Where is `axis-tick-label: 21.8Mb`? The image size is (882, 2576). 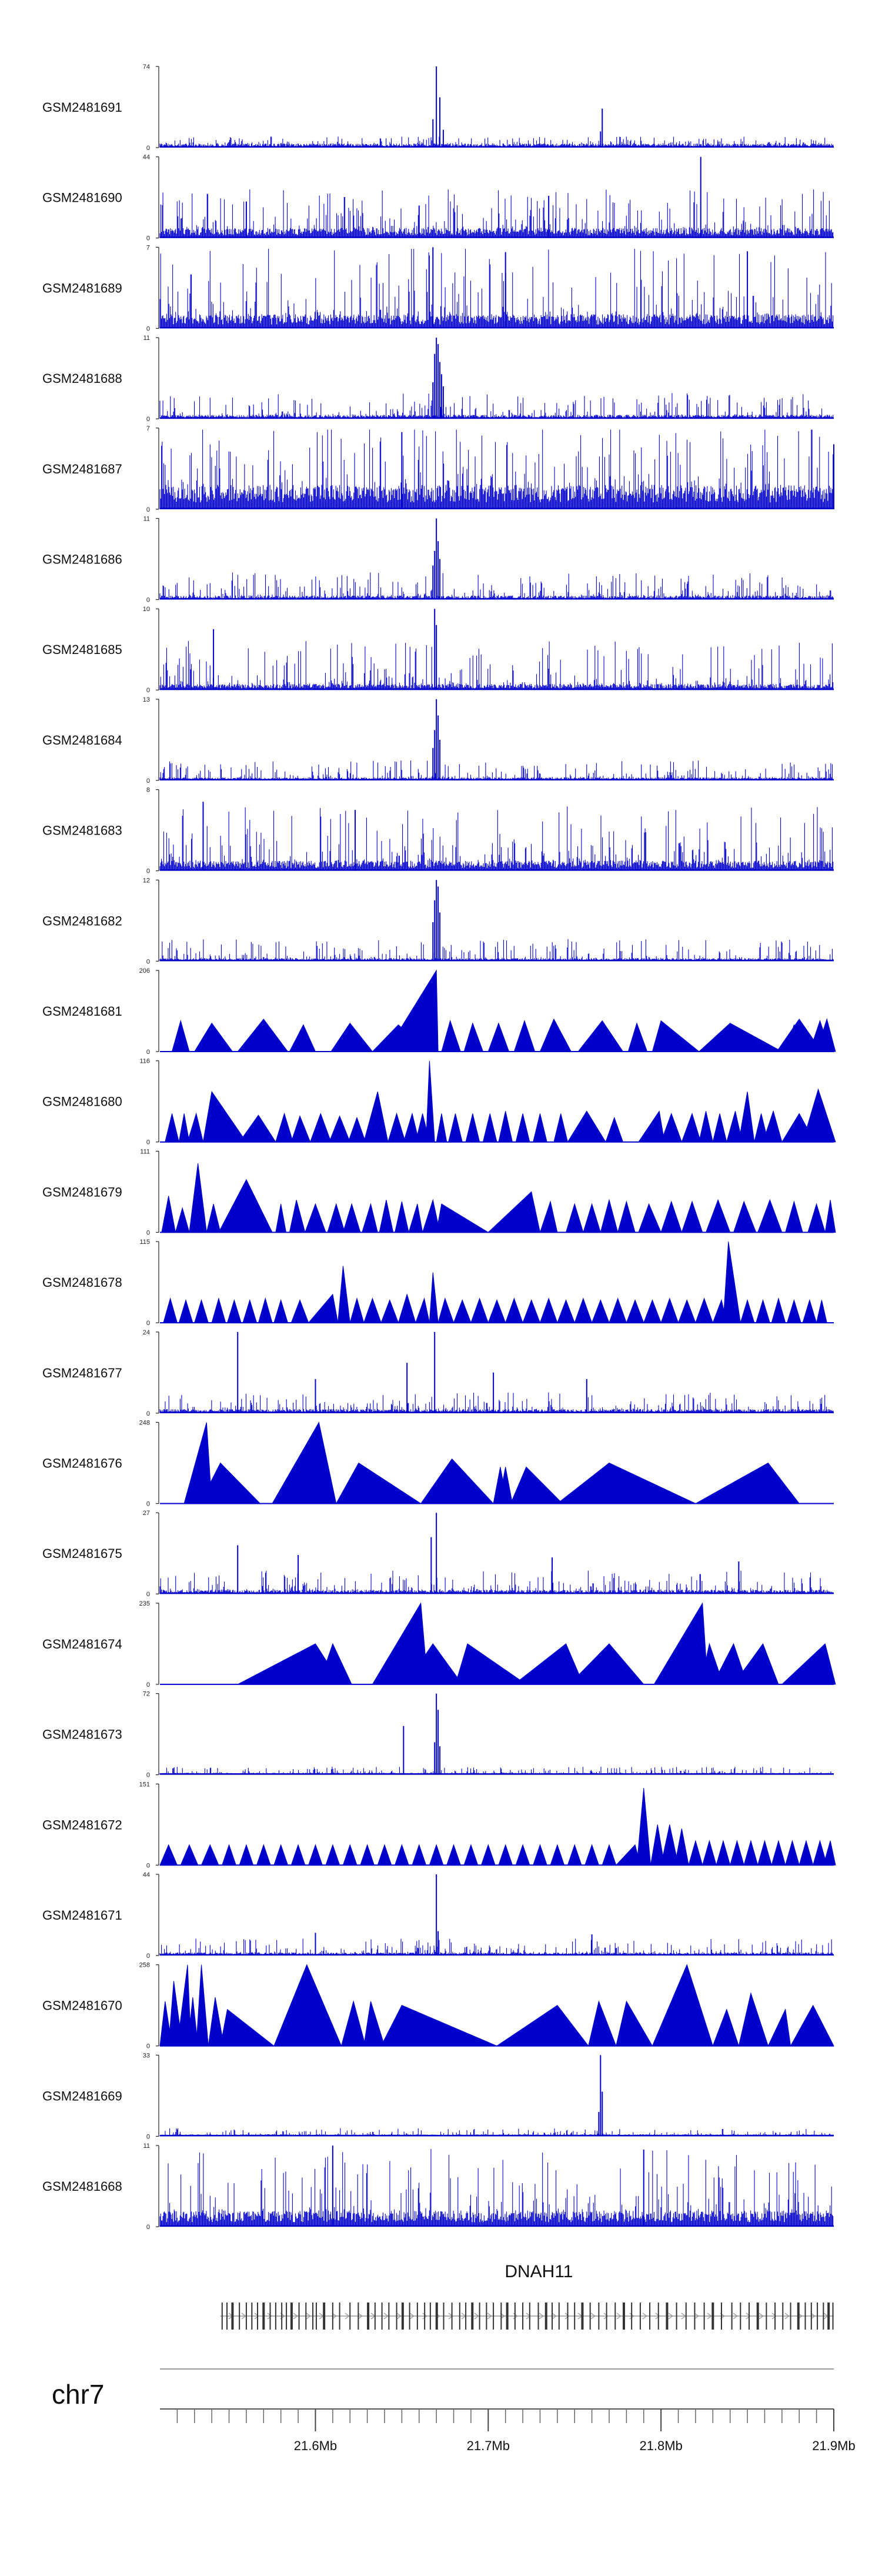
axis-tick-label: 21.8Mb is located at coordinates (660, 2445).